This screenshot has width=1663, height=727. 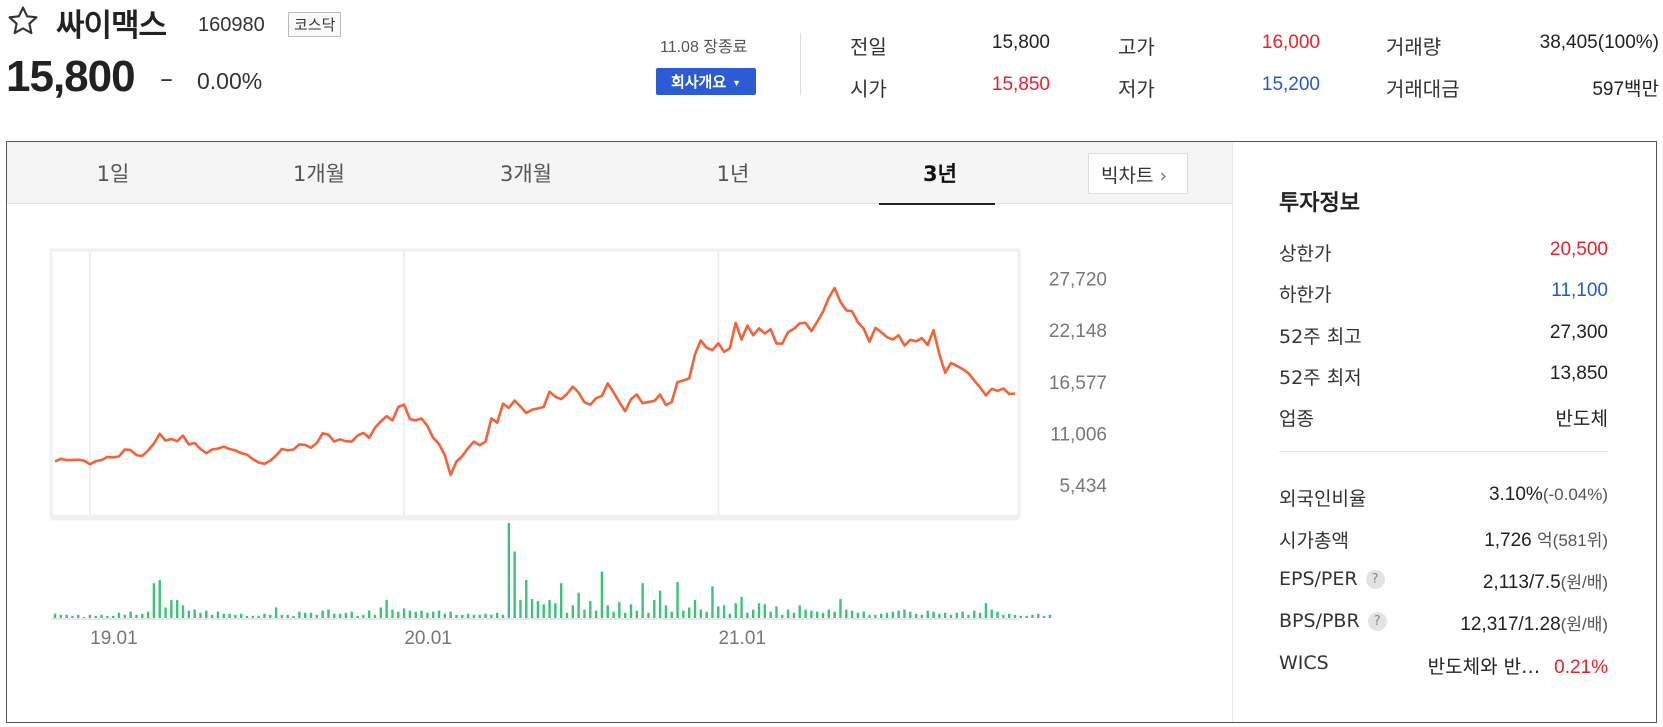 What do you see at coordinates (1575, 494) in the screenshot?
I see `foreign-ratio-change: (-0.04%)` at bounding box center [1575, 494].